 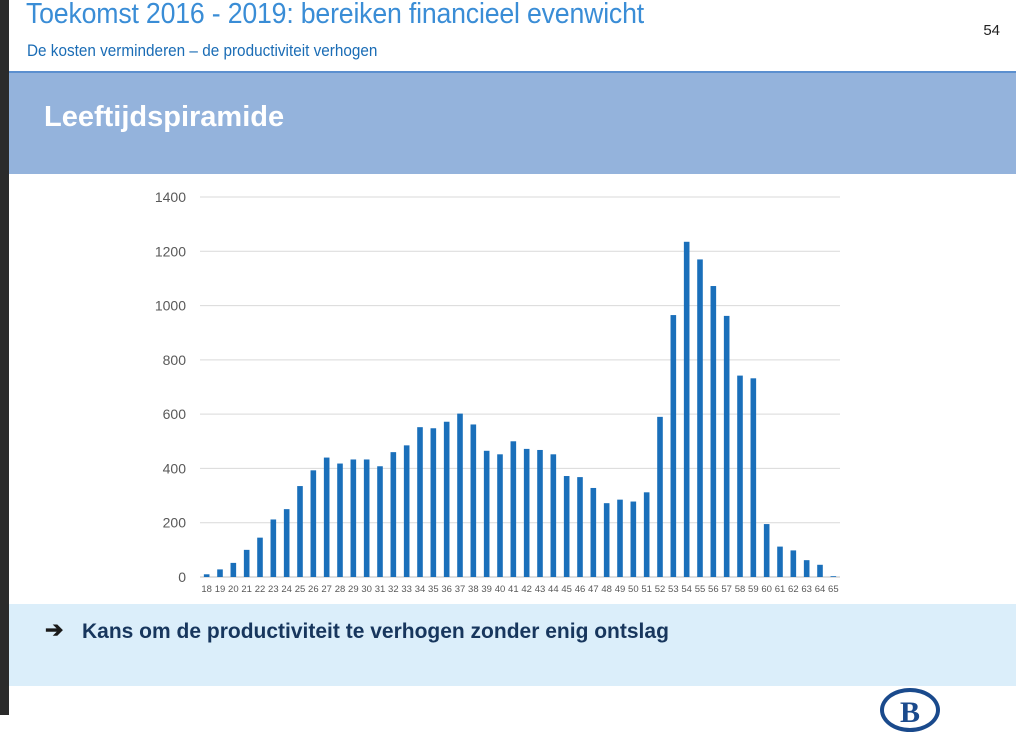 I want to click on x-tick-label: 23, so click(x=273, y=589).